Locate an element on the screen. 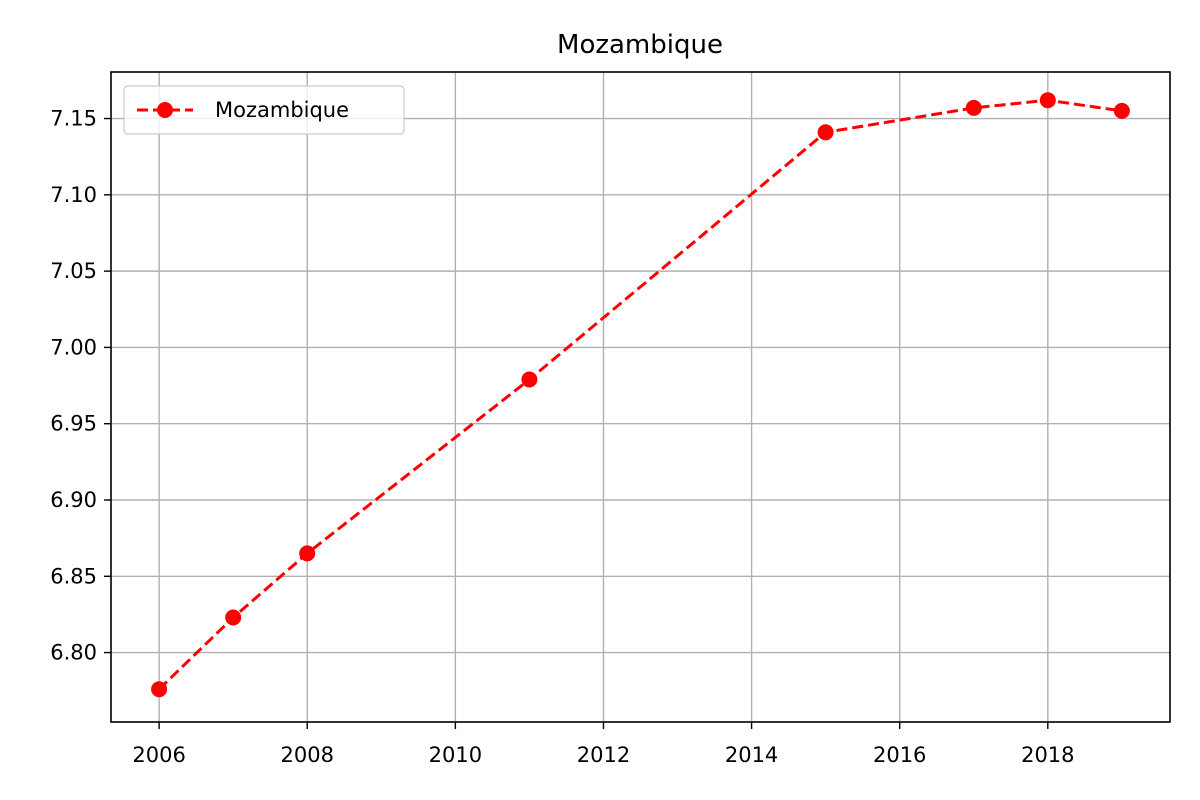  x-tick-label: 2006 is located at coordinates (158, 755).